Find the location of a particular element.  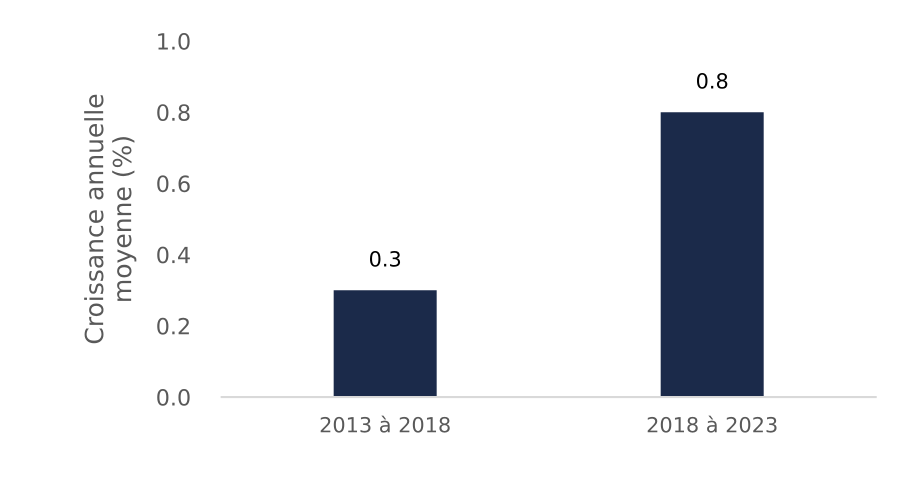

data-label: 0.3 is located at coordinates (385, 258).